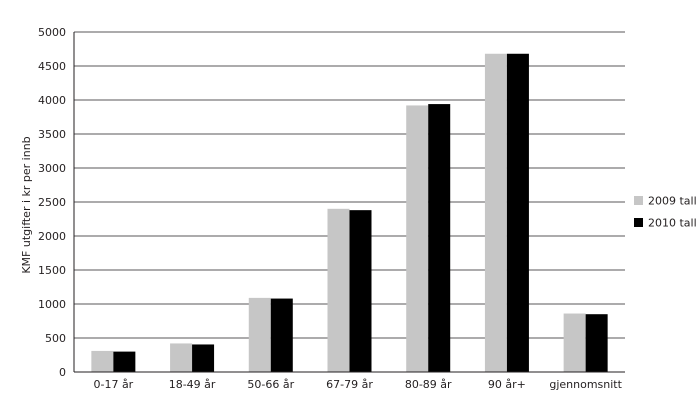  Describe the element at coordinates (62, 372) in the screenshot. I see `y-tick-label: 0` at that location.